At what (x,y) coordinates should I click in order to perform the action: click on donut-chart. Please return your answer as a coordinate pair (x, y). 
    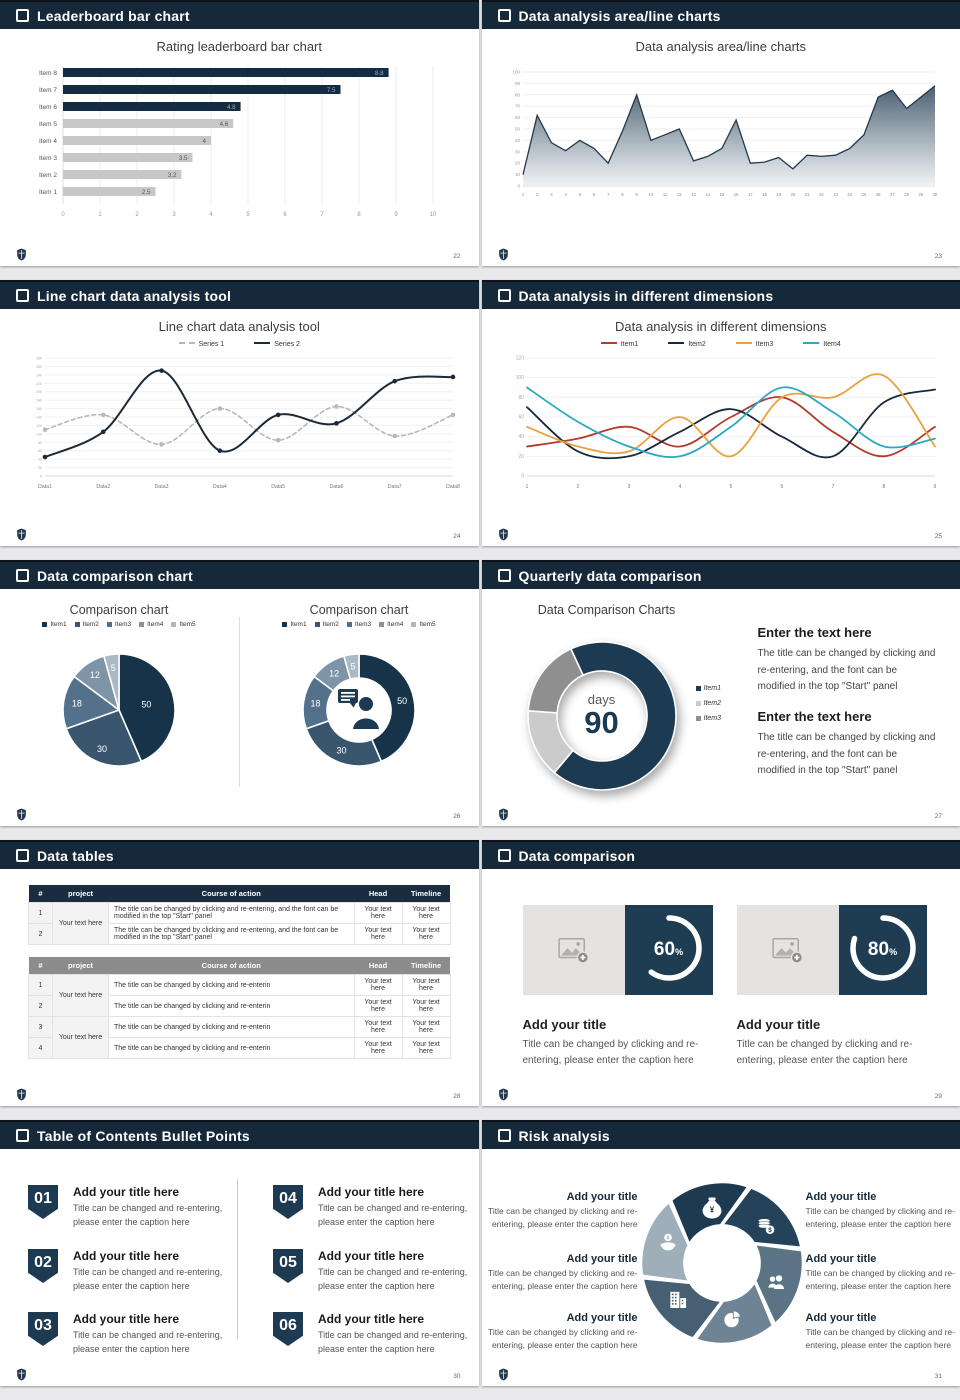
    Looking at the image, I should click on (602, 715).